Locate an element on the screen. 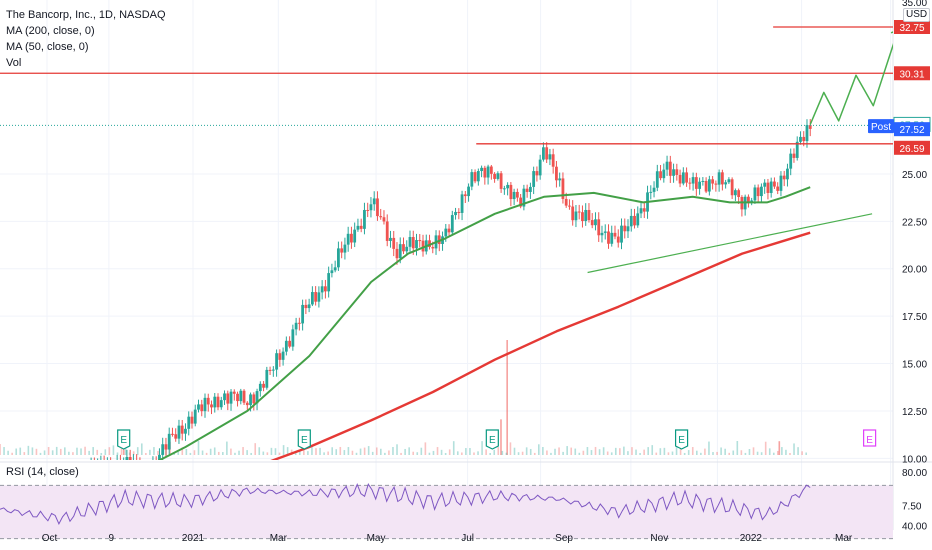 The height and width of the screenshot is (550, 932). volume-legend: Vol is located at coordinates (14, 63).